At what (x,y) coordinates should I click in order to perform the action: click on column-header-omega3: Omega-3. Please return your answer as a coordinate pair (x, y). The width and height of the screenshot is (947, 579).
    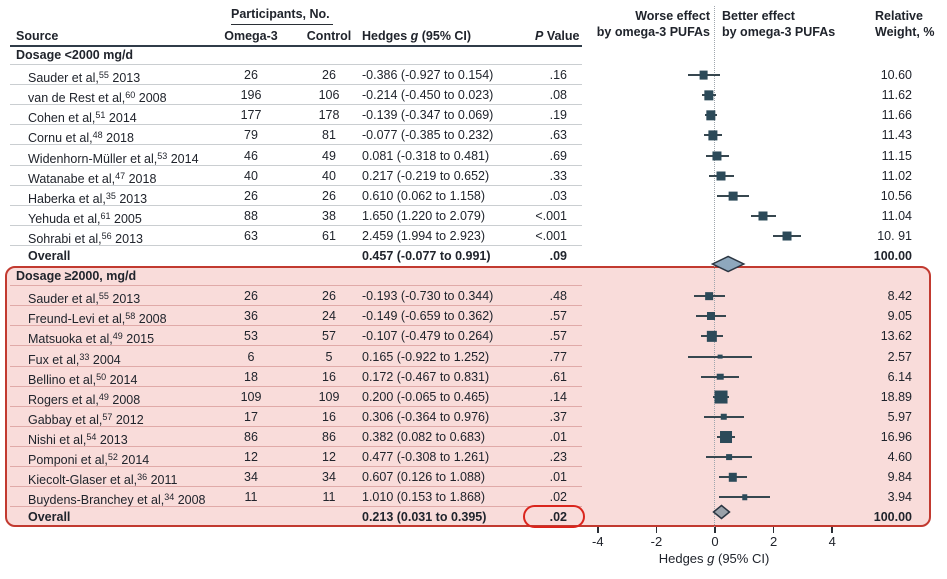
    Looking at the image, I should click on (251, 36).